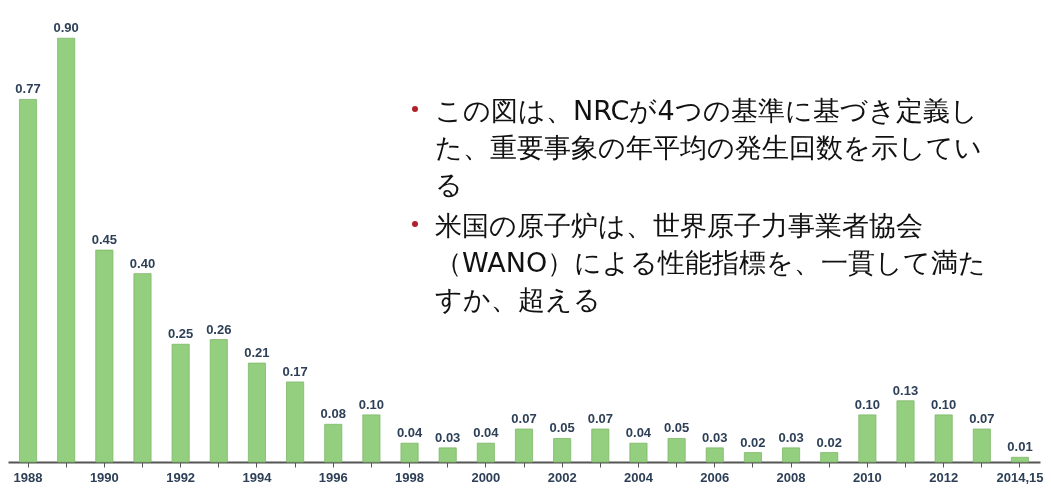  I want to click on data-label: 0.17, so click(295, 371).